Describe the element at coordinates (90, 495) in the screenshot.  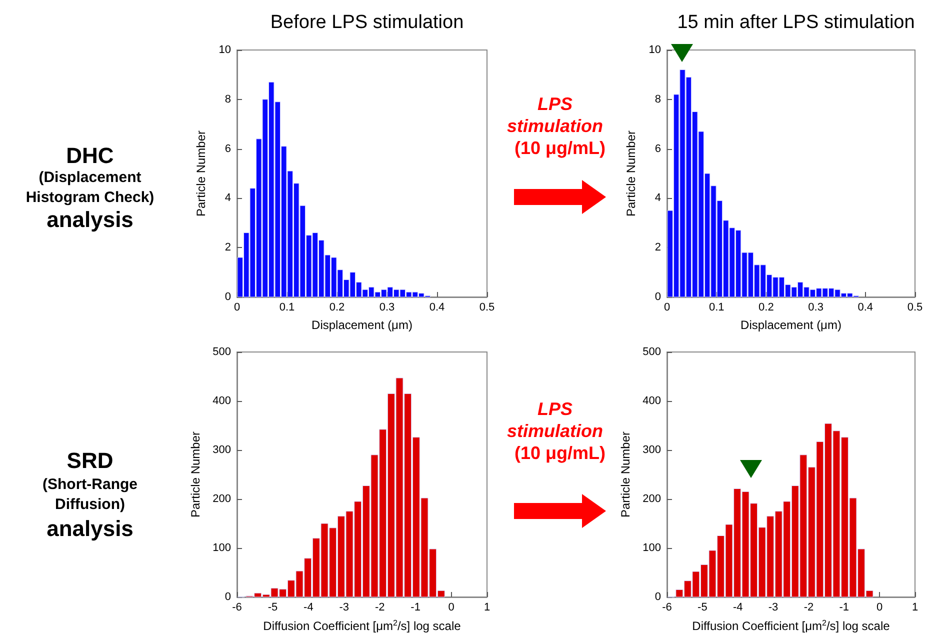
I see `text: (Short-Range Diffusion)` at that location.